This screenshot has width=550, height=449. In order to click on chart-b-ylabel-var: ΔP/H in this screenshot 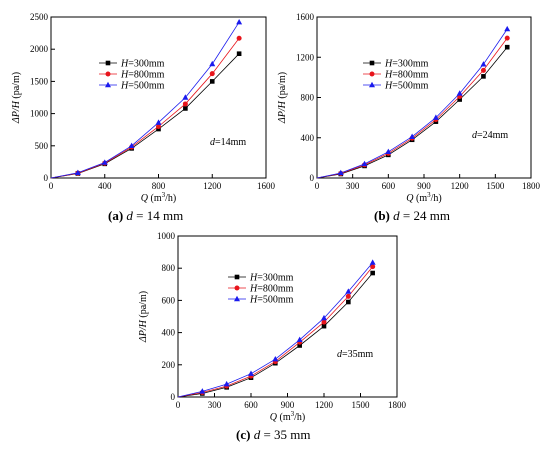, I will do `click(282, 112)`.